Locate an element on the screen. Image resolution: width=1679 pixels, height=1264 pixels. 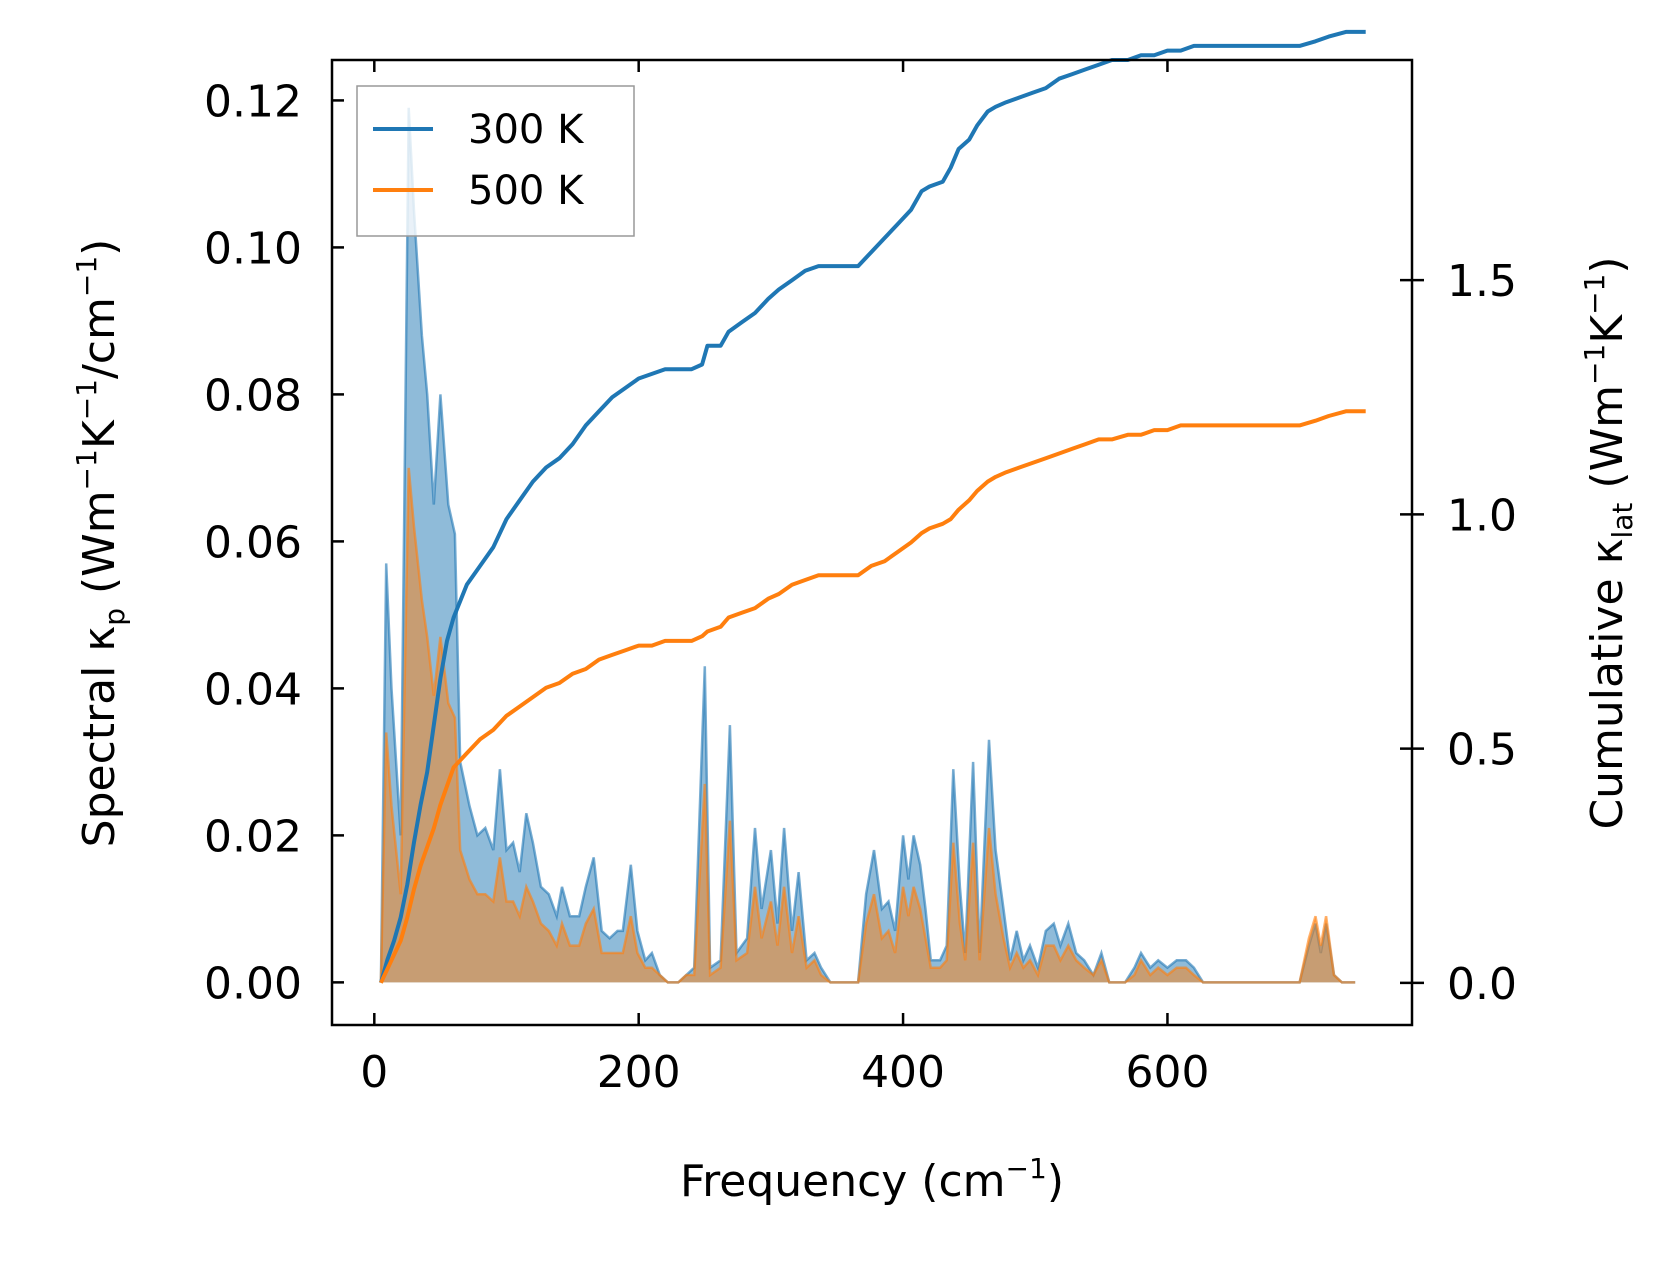
y-right-tick-label: 1.0 is located at coordinates (1482, 515).